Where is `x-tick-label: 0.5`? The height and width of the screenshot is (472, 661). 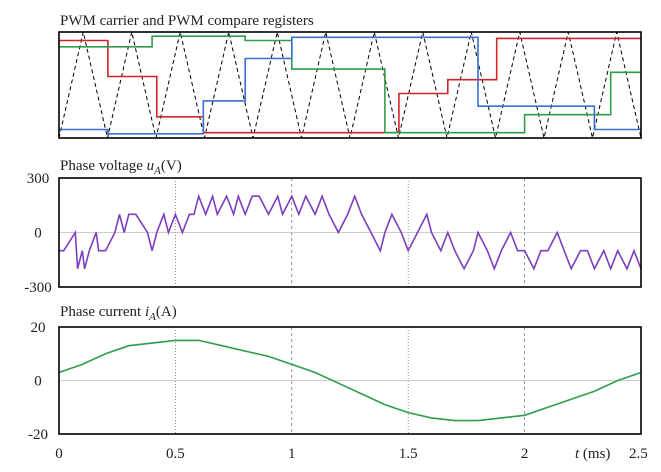
x-tick-label: 0.5 is located at coordinates (175, 454).